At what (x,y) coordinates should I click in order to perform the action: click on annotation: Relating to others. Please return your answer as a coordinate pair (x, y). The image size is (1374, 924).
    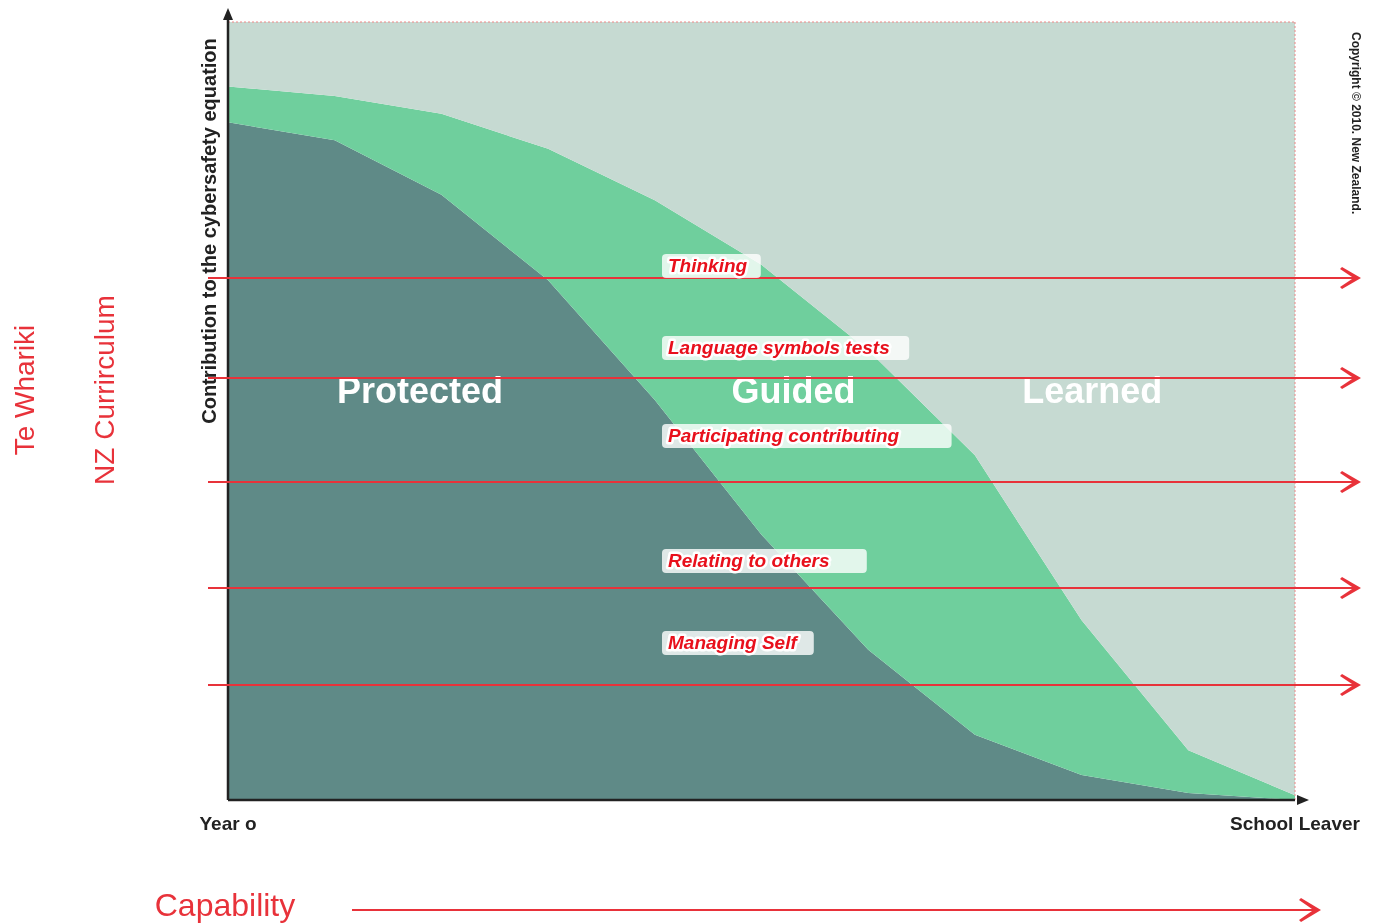
    Looking at the image, I should click on (749, 560).